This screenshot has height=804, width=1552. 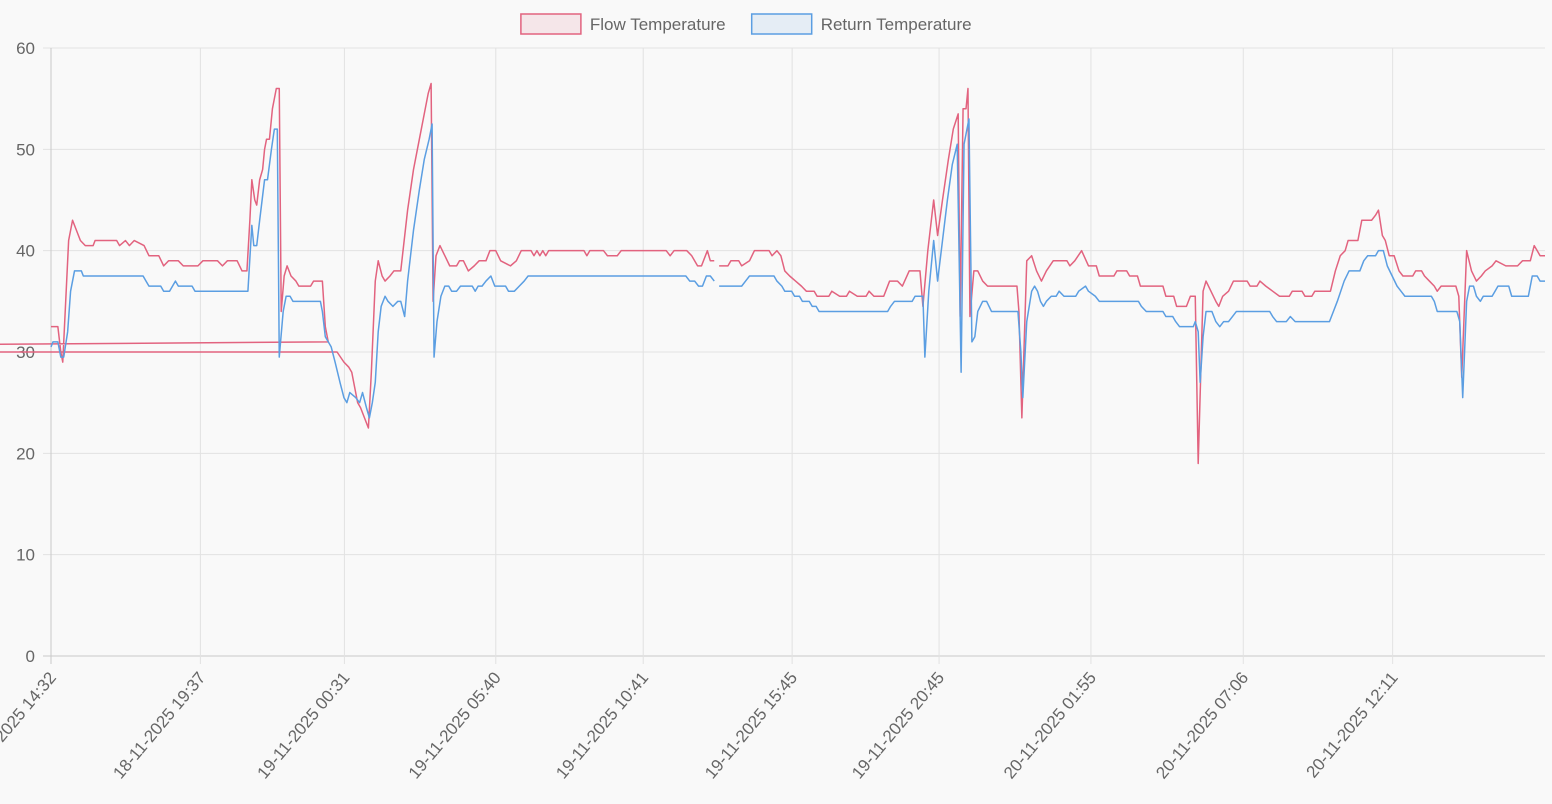 I want to click on y-tick-label: 10, so click(x=25, y=555).